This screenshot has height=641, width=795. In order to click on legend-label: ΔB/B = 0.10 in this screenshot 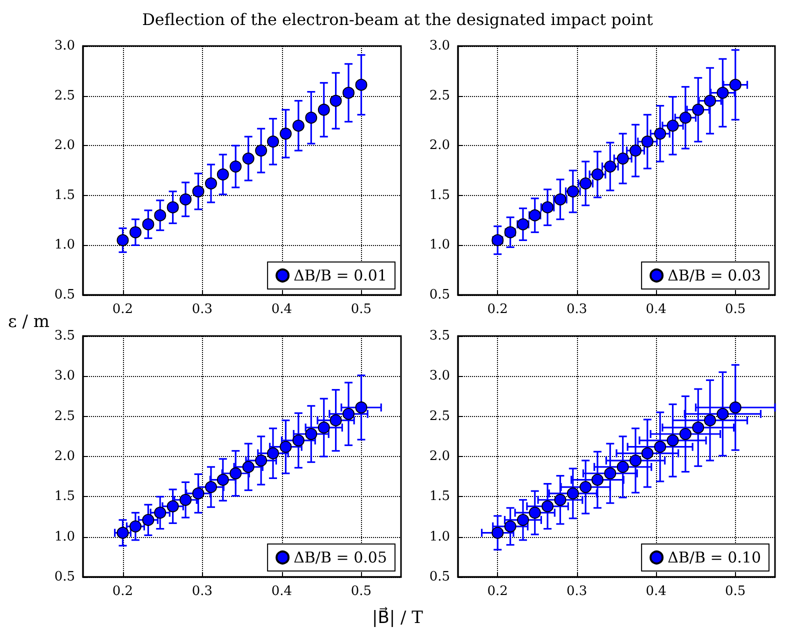, I will do `click(714, 557)`.